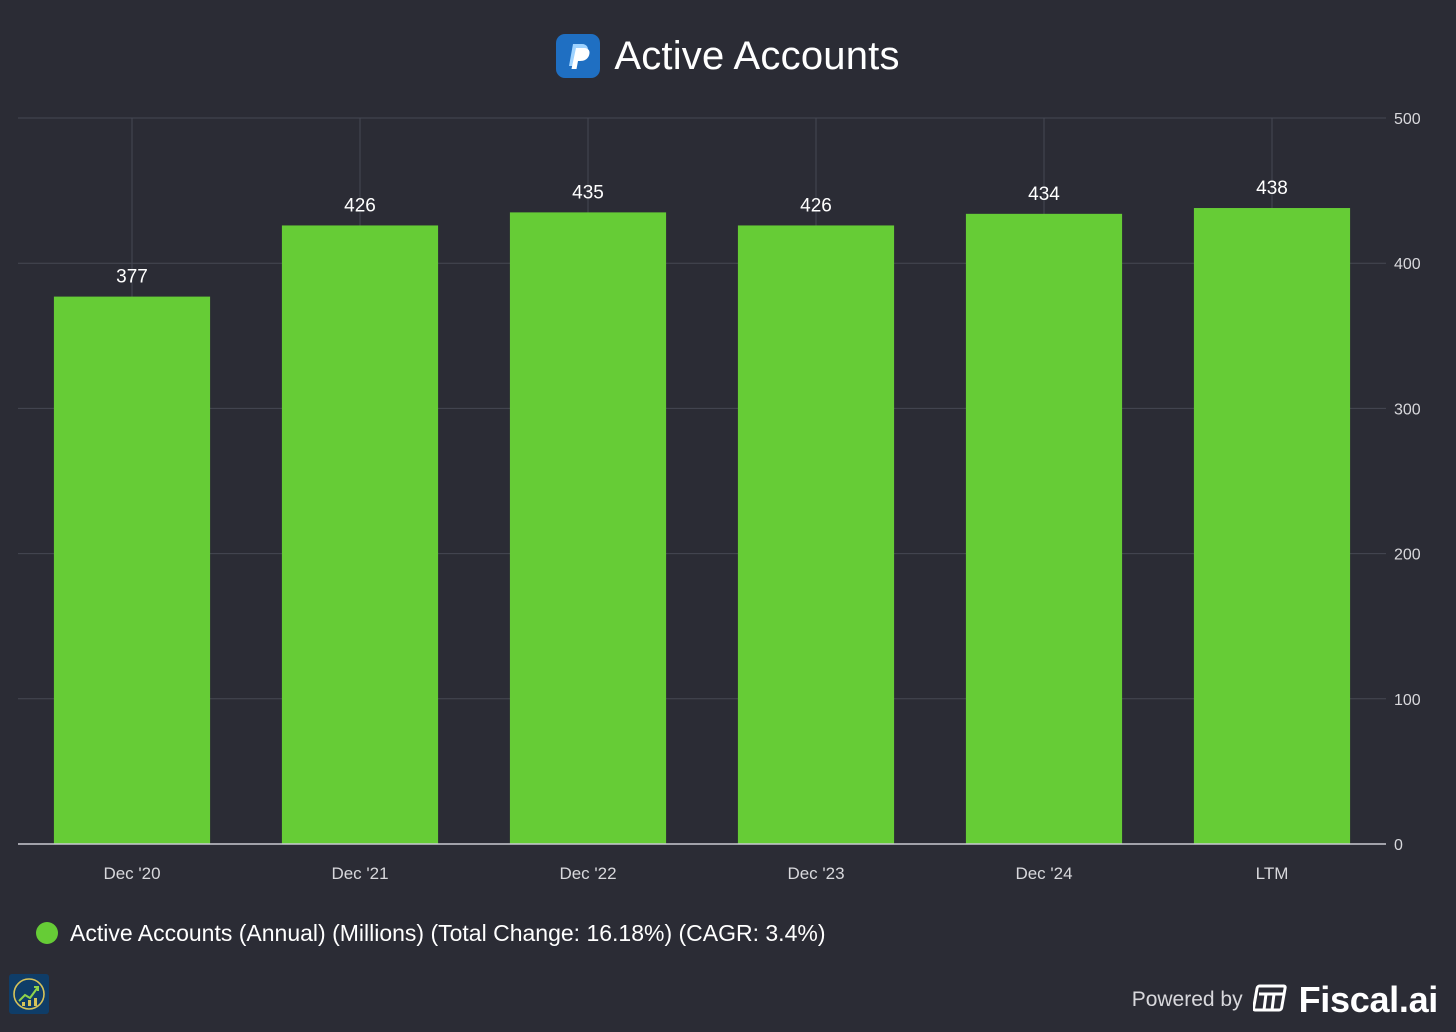 Image resolution: width=1456 pixels, height=1032 pixels. I want to click on x-tick-label: Dec '20, so click(131, 873).